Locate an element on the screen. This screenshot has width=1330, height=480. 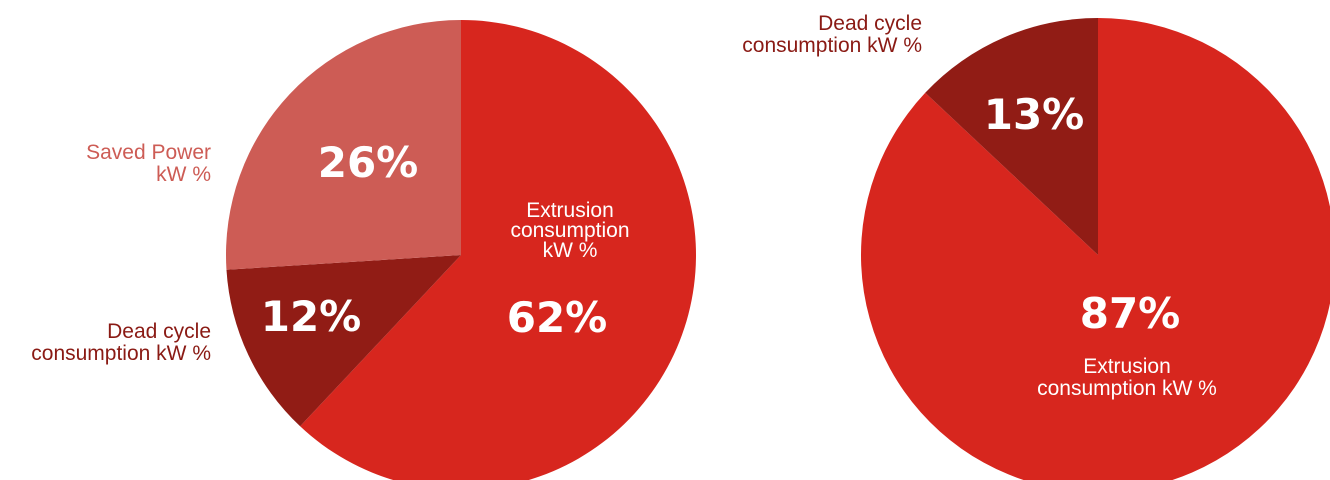
percent-label-dead-cycle-consumption-kw: 13% is located at coordinates (1034, 114).